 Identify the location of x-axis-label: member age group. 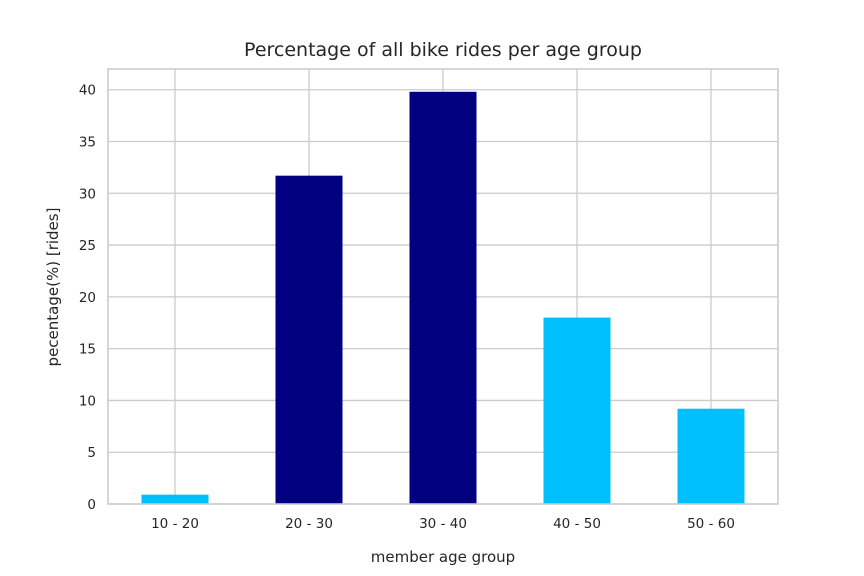
(443, 557).